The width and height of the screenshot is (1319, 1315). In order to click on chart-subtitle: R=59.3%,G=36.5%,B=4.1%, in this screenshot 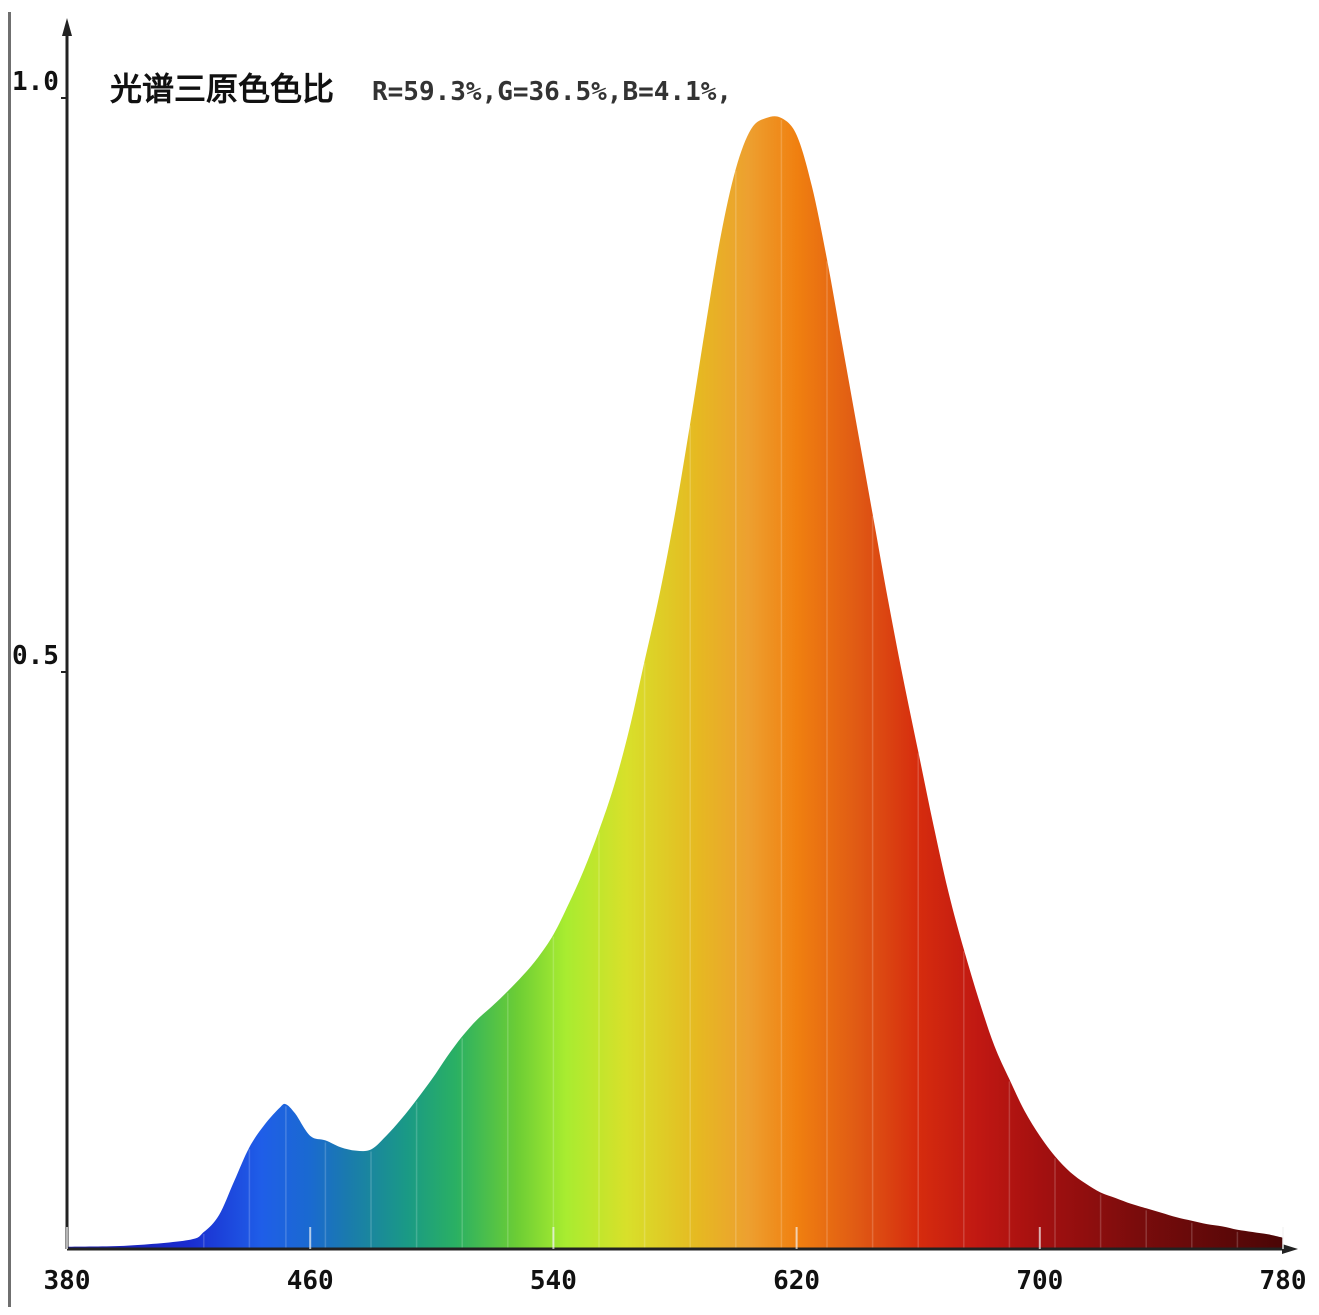, I will do `click(552, 92)`.